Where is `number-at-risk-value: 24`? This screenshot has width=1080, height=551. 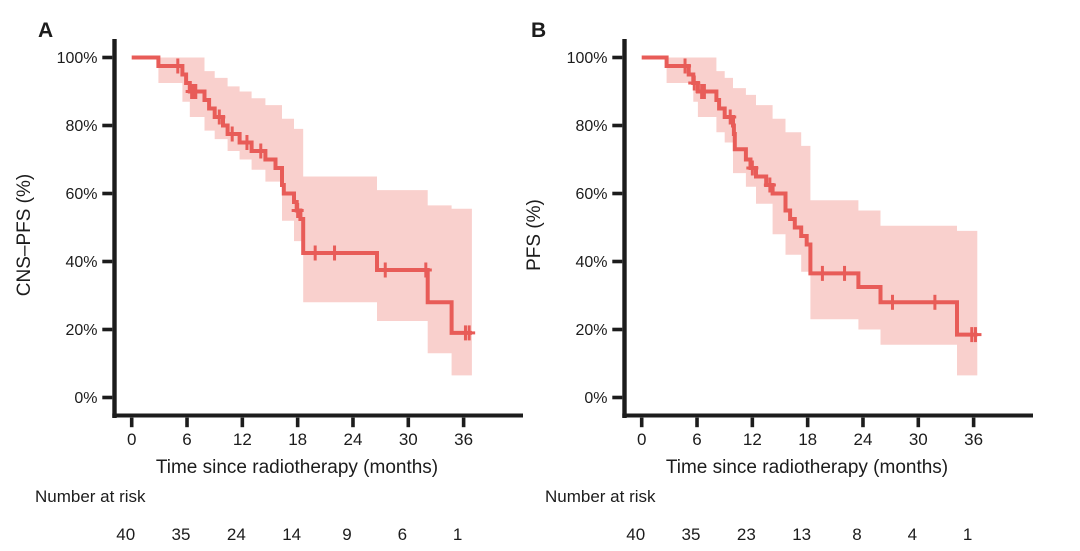
number-at-risk-value: 24 is located at coordinates (236, 534).